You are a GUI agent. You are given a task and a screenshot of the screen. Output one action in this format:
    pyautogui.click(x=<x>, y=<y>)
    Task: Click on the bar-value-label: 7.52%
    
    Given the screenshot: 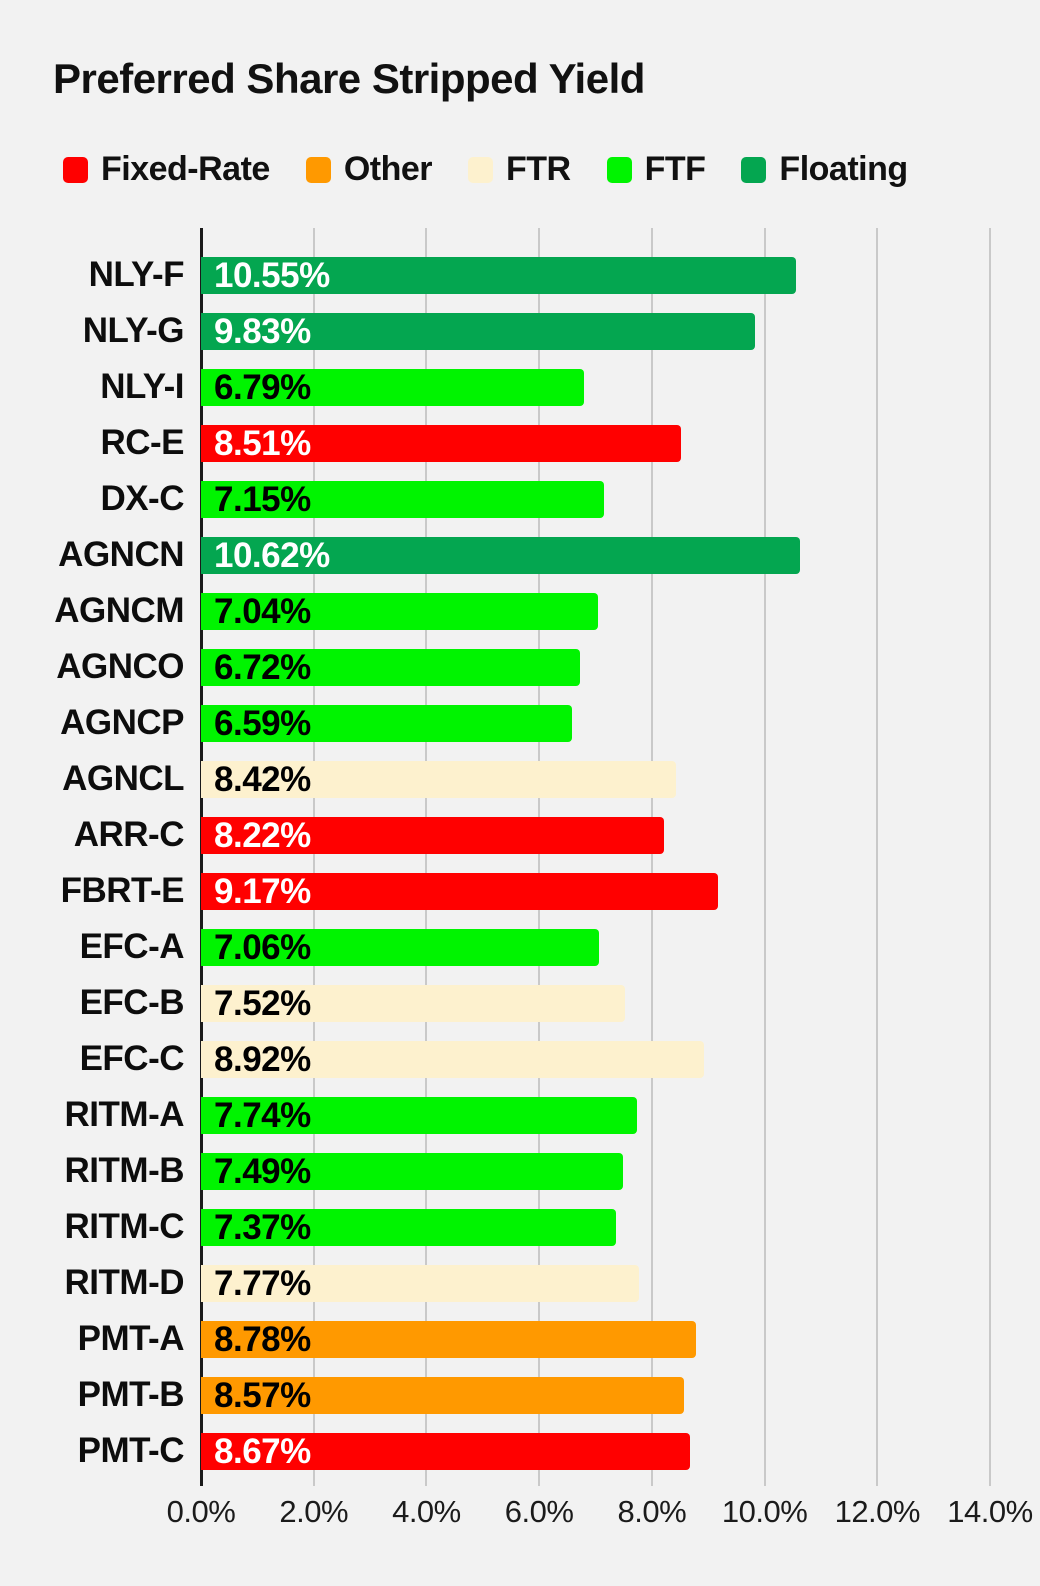 What is the action you would take?
    pyautogui.click(x=262, y=1003)
    